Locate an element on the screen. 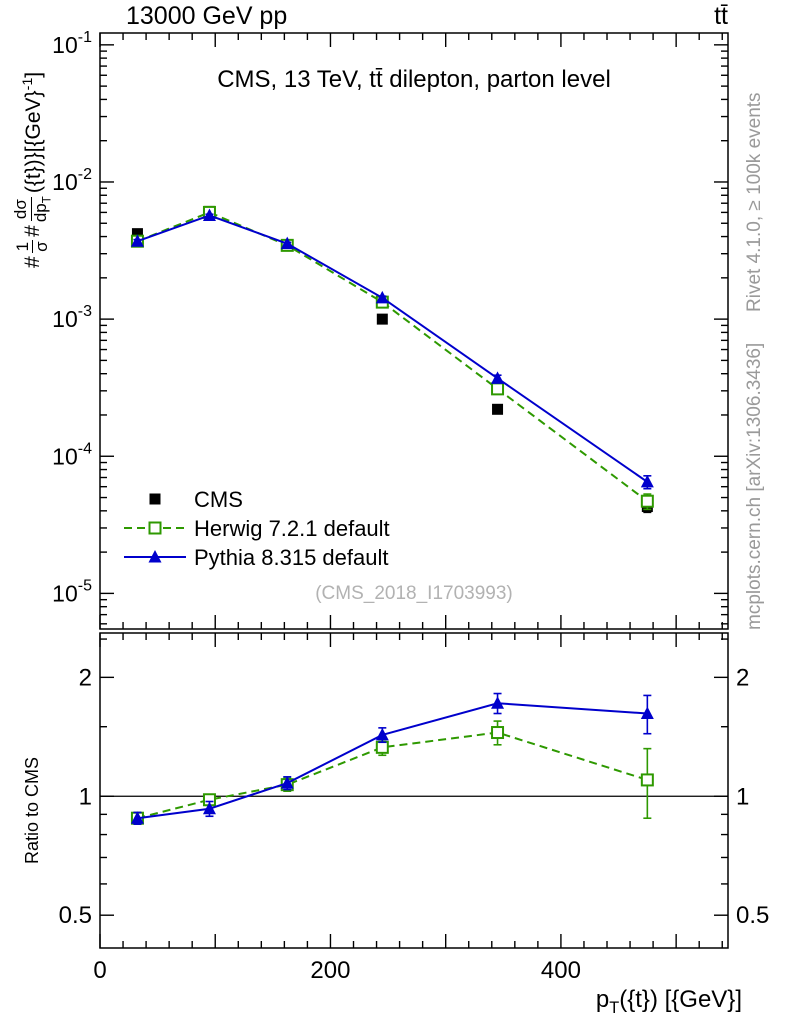  legend-entry-cms: CMS is located at coordinates (196, 499).